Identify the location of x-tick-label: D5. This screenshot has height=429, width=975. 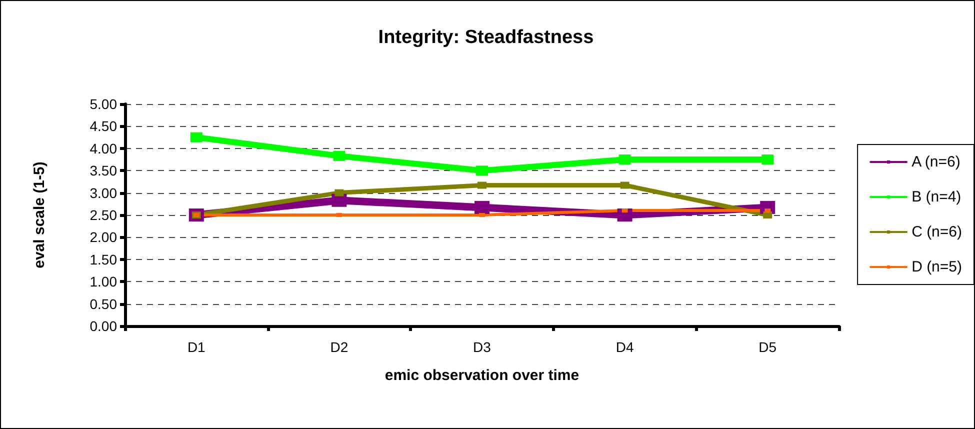
(767, 347).